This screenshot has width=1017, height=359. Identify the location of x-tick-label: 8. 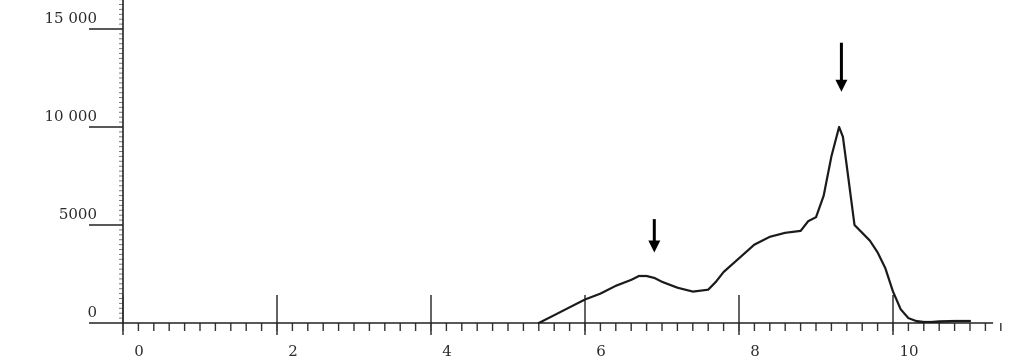
(755, 350).